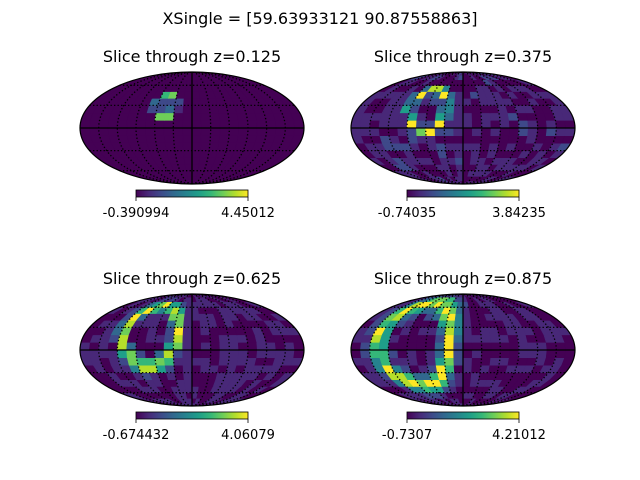  I want to click on colorbar-gradient, so click(463, 193).